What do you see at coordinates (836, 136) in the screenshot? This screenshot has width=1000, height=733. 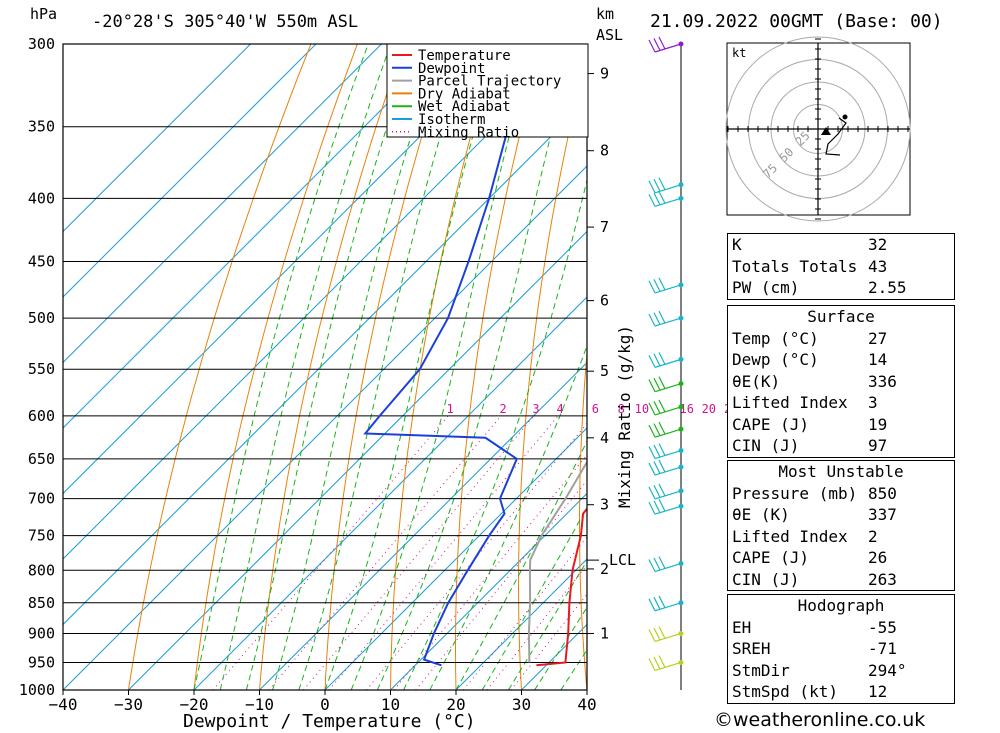 I see `hodograph-trace` at bounding box center [836, 136].